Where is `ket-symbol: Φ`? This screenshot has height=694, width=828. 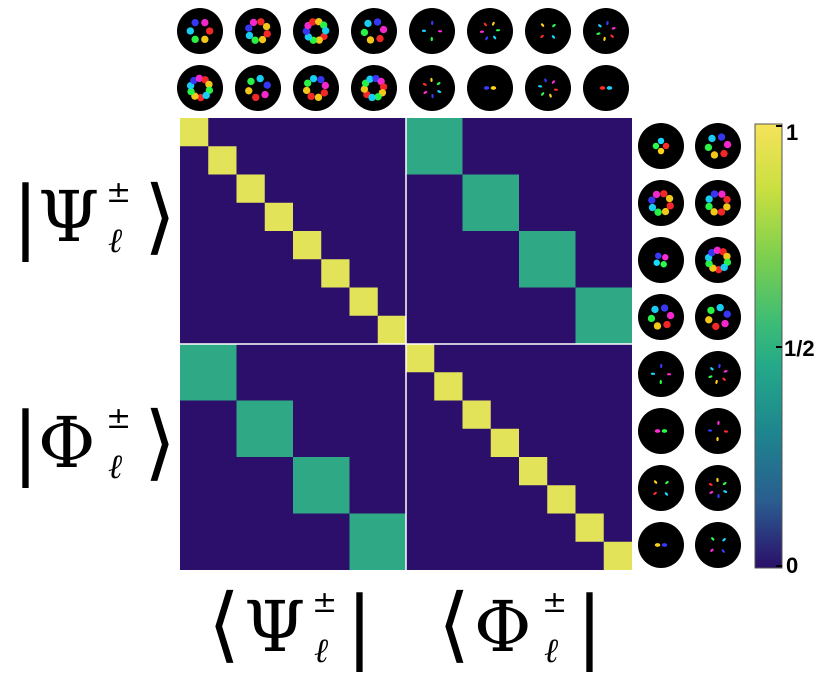
ket-symbol: Φ is located at coordinates (67, 443).